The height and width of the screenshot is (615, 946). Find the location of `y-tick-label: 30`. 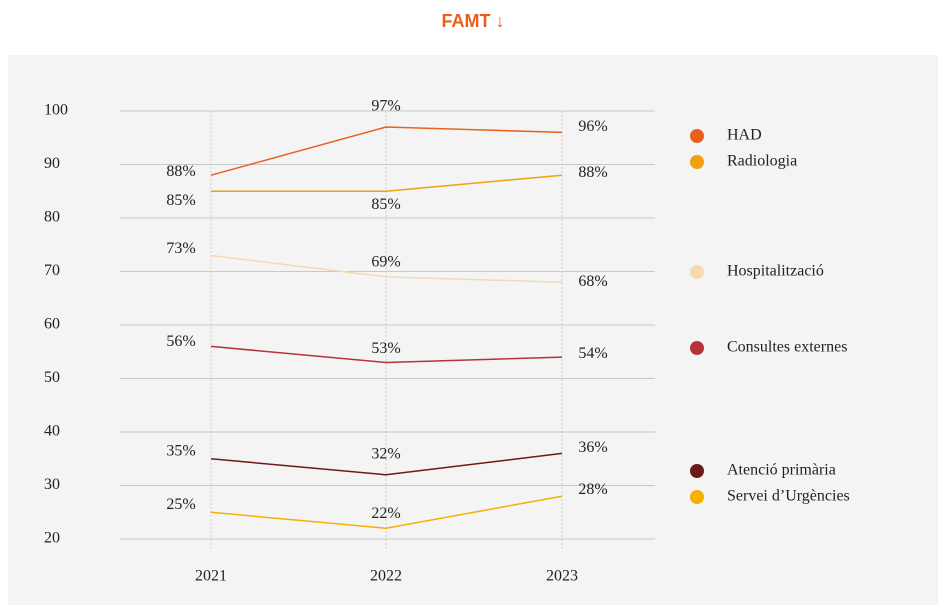

y-tick-label: 30 is located at coordinates (52, 484).